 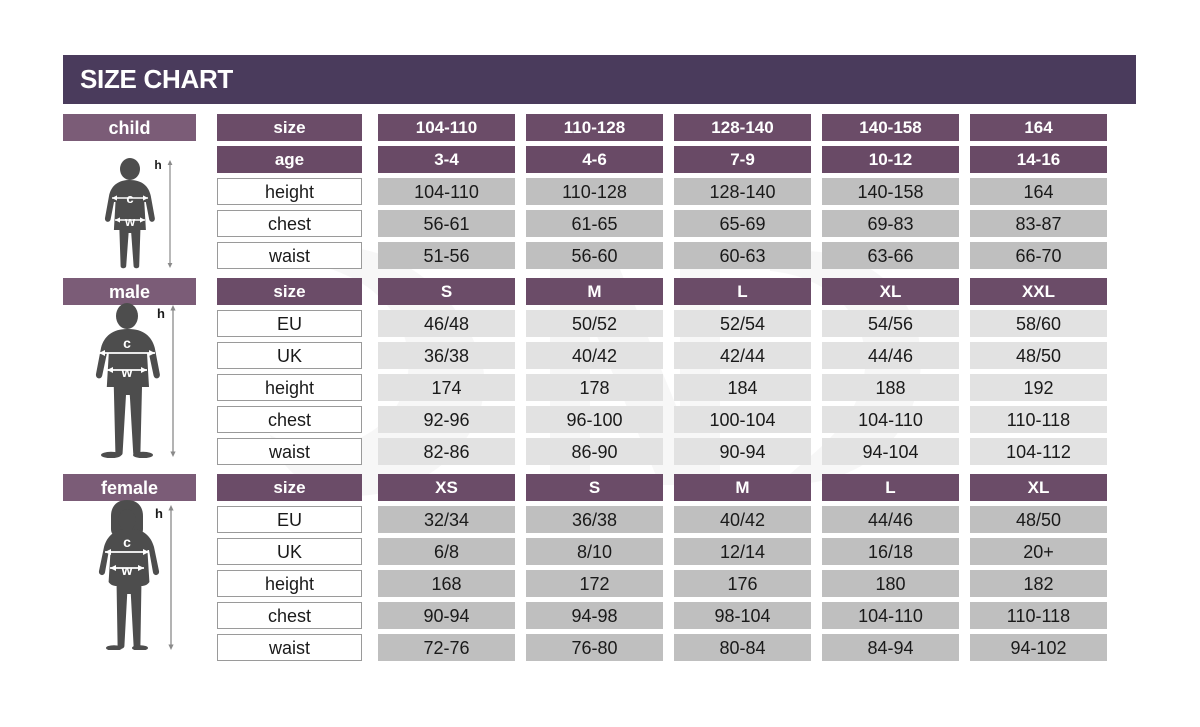 What do you see at coordinates (890, 255) in the screenshot?
I see `value-cell: 63-66` at bounding box center [890, 255].